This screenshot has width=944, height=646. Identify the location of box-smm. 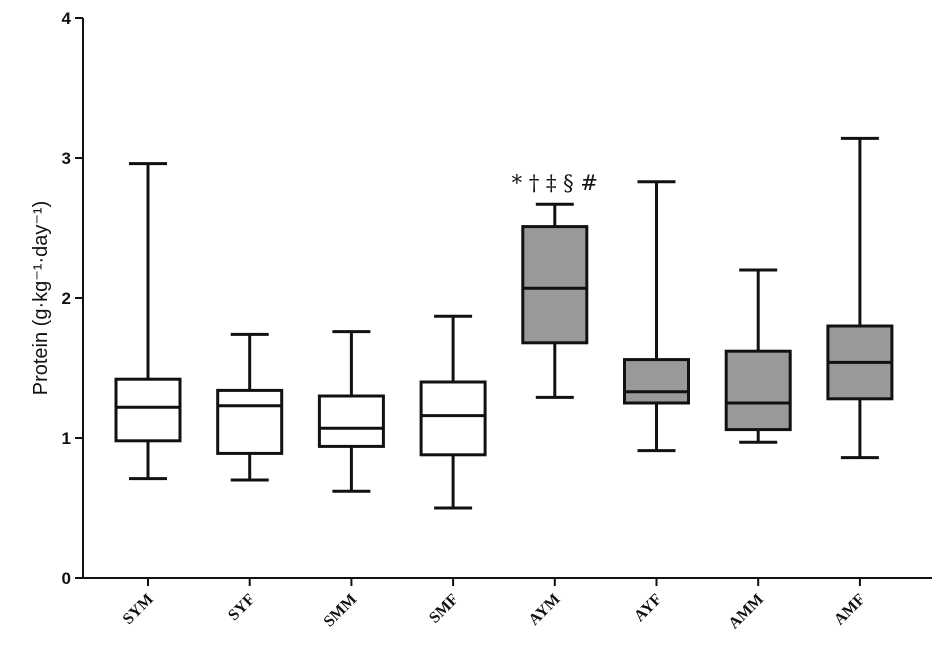
(351, 411).